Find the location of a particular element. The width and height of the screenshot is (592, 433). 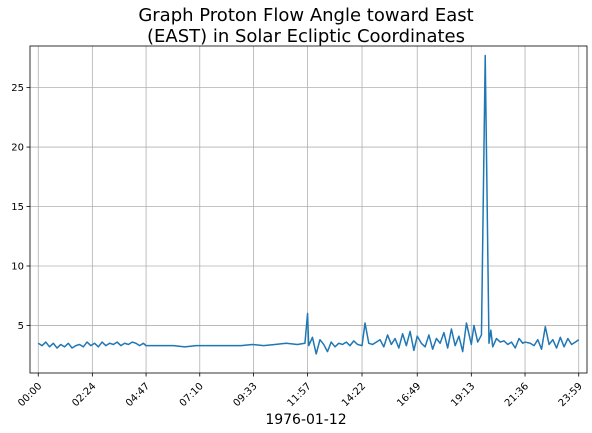

y-tick-label: 15 is located at coordinates (17, 207).